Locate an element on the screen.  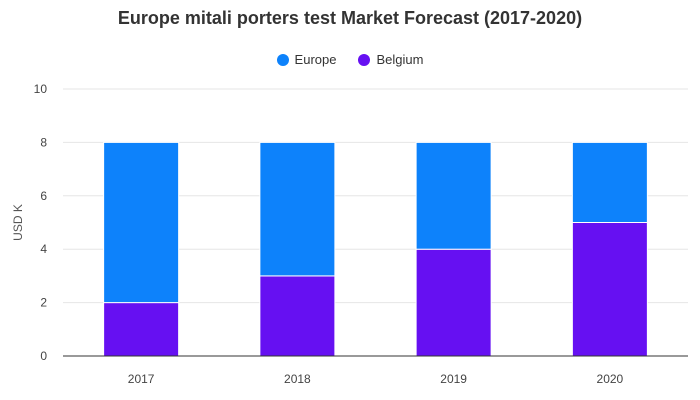
bar-europe-2017 is located at coordinates (141, 222).